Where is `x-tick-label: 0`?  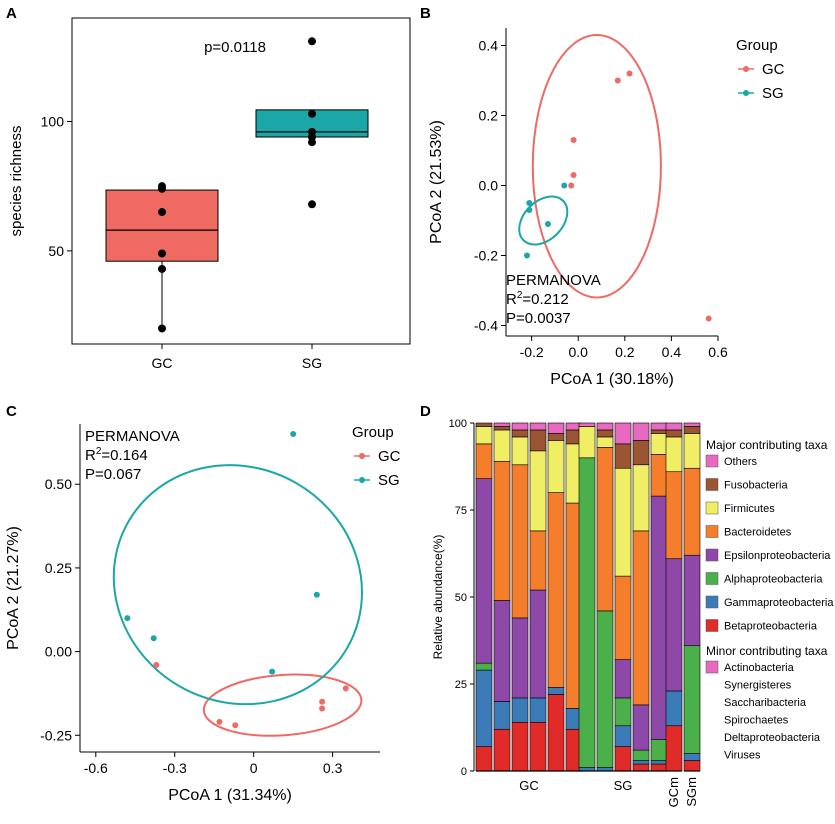
x-tick-label: 0 is located at coordinates (254, 768).